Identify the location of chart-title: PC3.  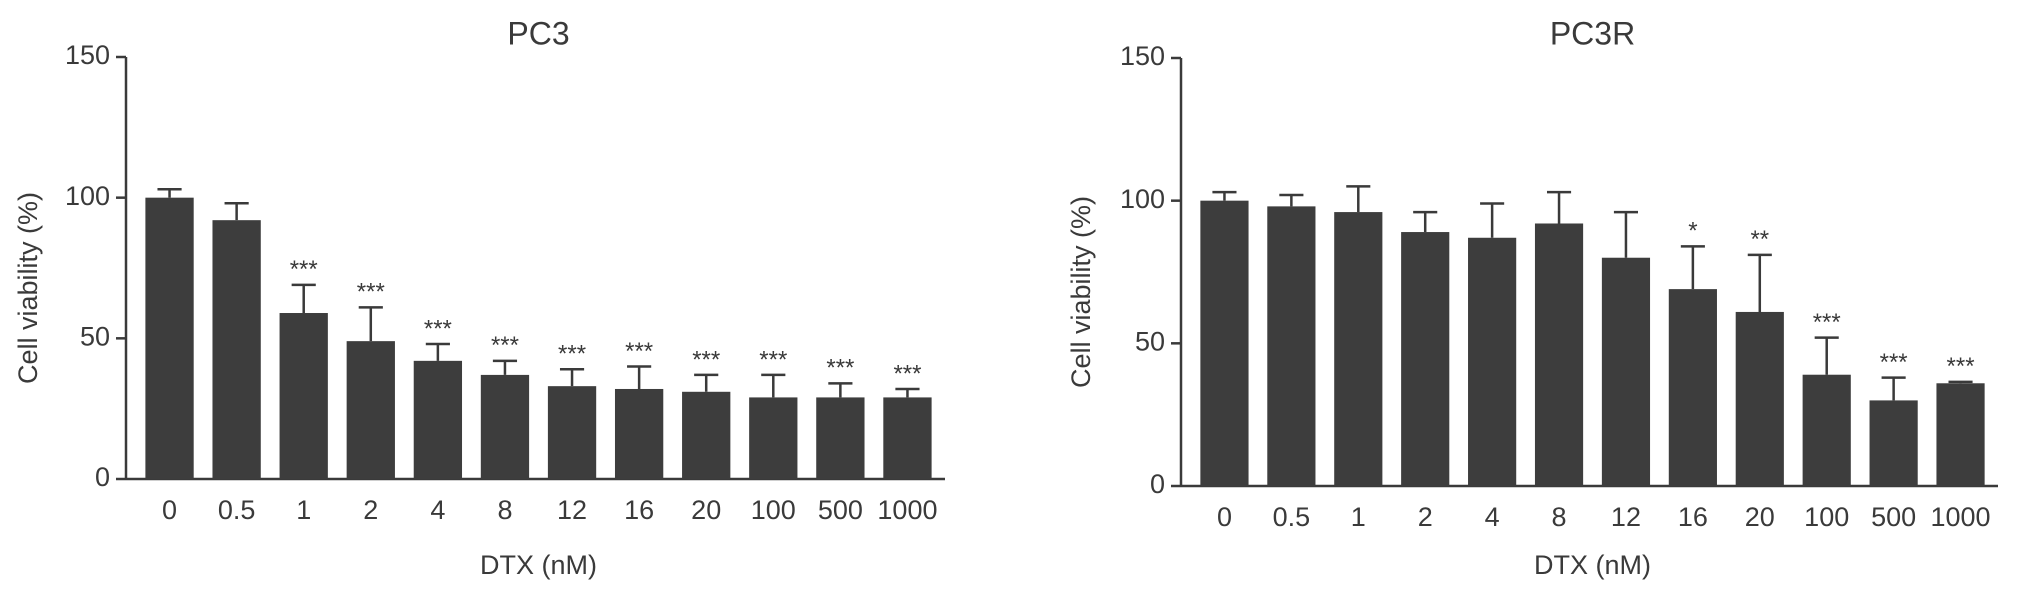
(538, 33).